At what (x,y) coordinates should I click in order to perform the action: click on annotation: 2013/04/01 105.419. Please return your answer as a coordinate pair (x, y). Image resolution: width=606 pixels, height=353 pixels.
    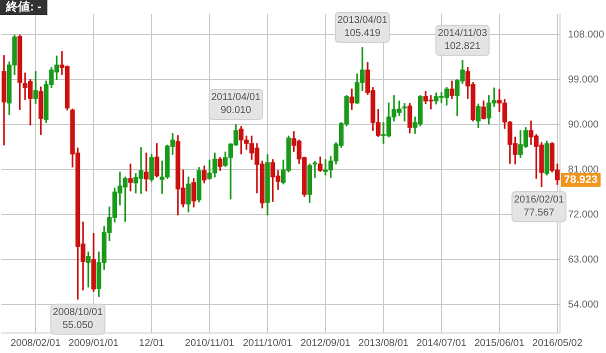
    Looking at the image, I should click on (362, 27).